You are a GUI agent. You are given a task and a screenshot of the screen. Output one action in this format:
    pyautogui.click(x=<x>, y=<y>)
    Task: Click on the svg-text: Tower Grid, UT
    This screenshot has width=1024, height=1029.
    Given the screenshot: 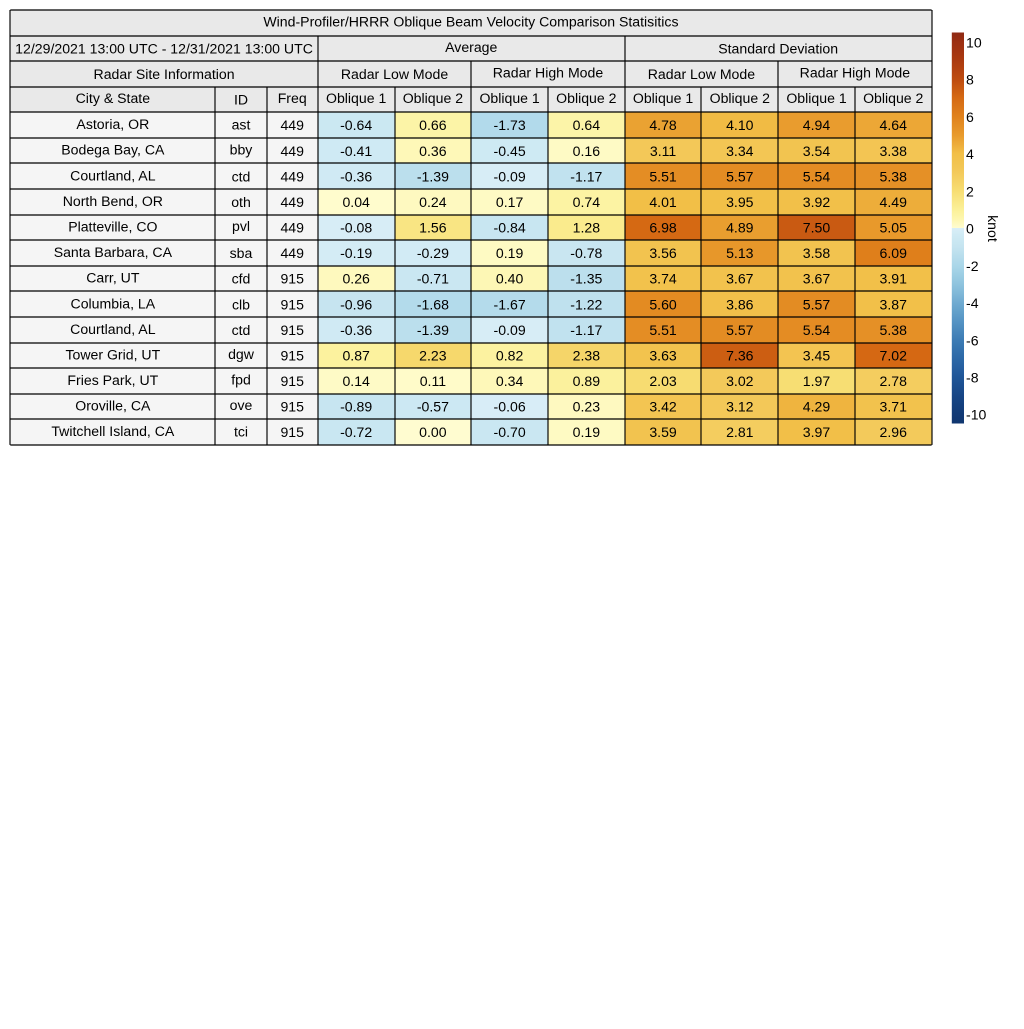 What is the action you would take?
    pyautogui.click(x=112, y=354)
    